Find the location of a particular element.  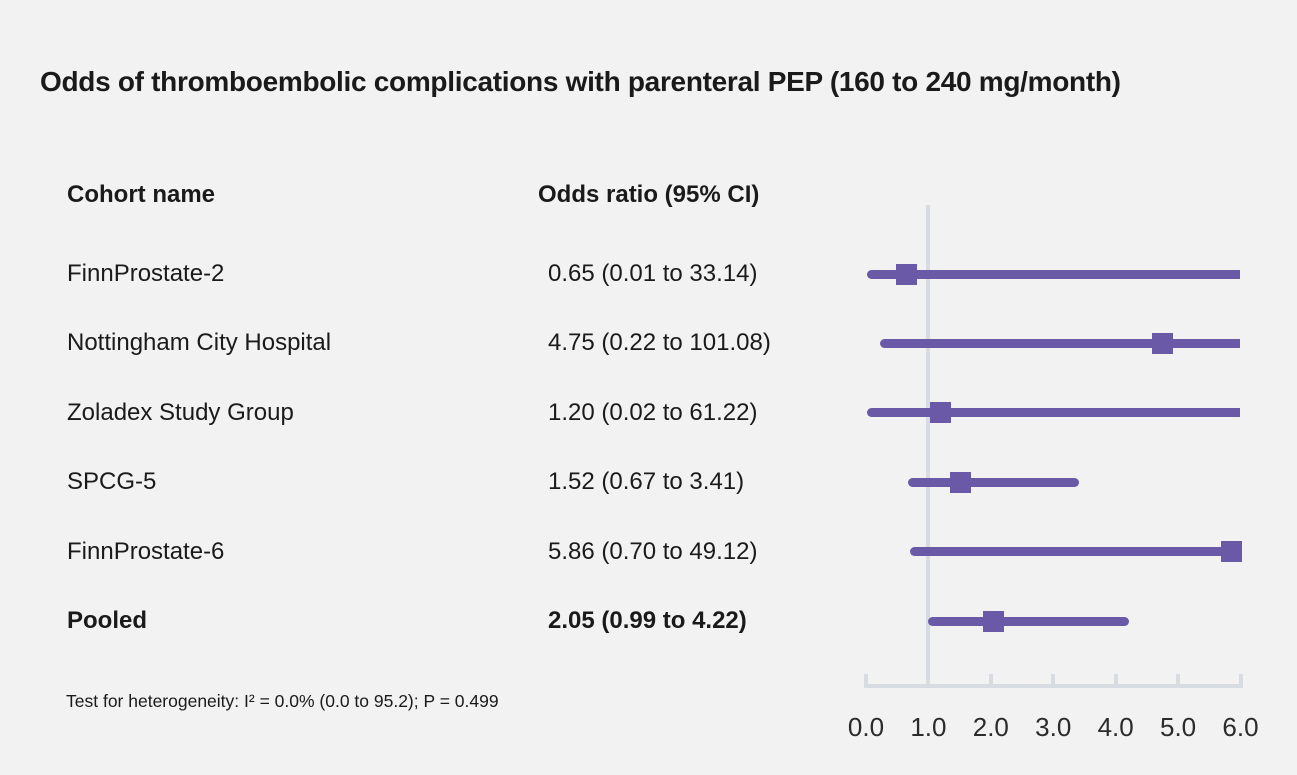

row-value: 5.86 (0.70 to 49.12) is located at coordinates (653, 551).